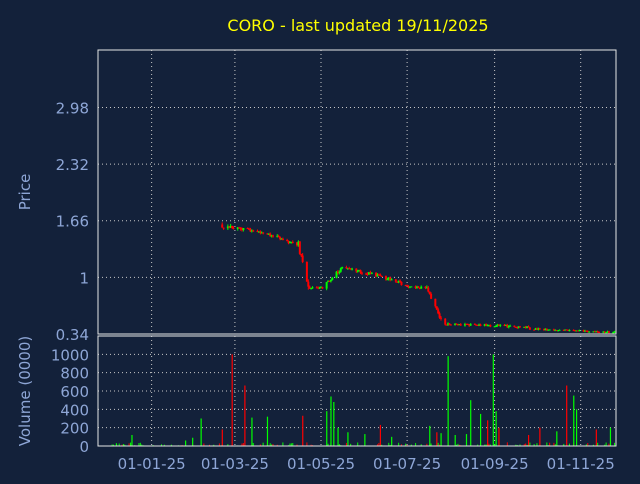  What do you see at coordinates (25, 391) in the screenshot?
I see `volume-axis-label: Volume (0000)` at bounding box center [25, 391].